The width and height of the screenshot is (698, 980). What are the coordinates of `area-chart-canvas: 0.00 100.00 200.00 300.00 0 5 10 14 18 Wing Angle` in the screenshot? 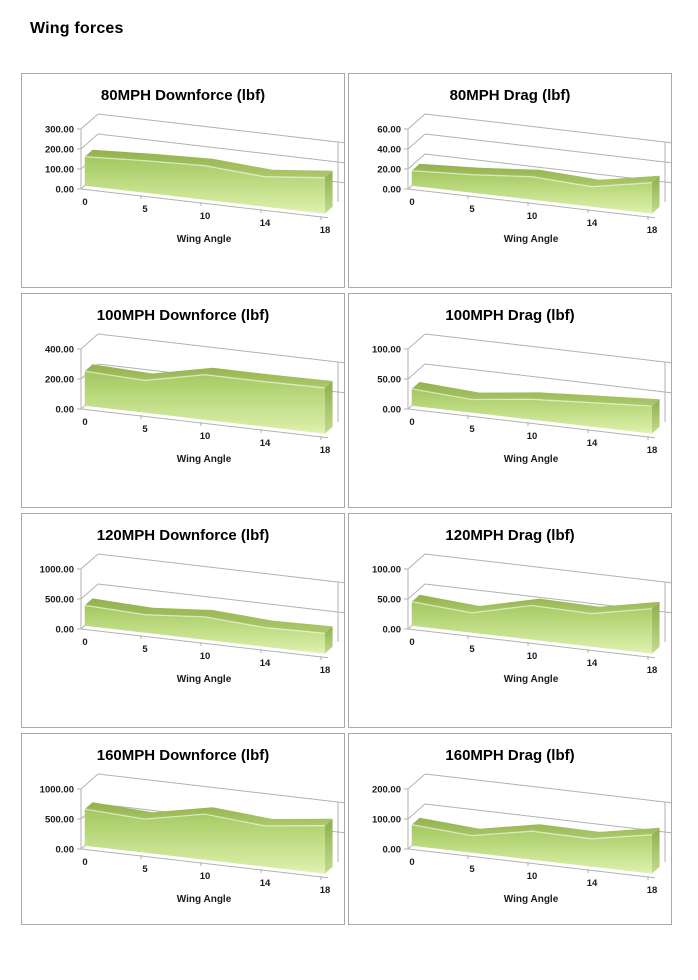 It's located at (194, 179).